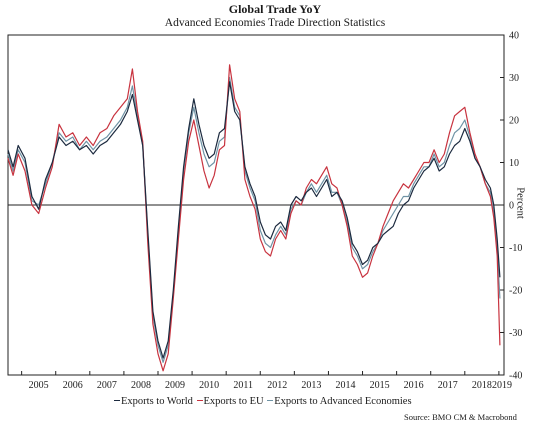 Image resolution: width=550 pixels, height=426 pixels. I want to click on legend-label: Exports to Advanced Economies, so click(343, 401).